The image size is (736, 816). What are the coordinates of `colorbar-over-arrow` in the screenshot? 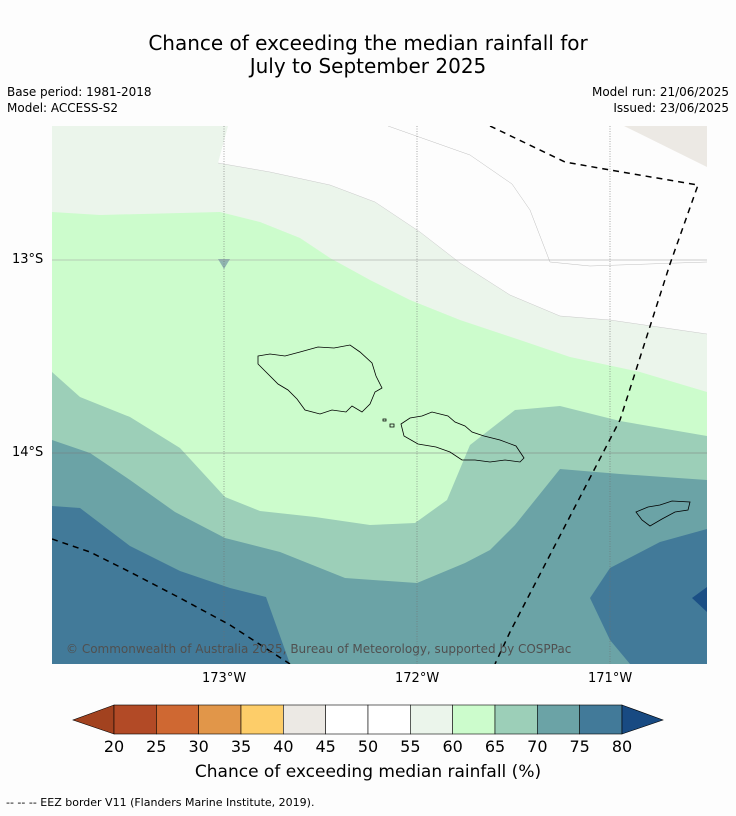 It's located at (642, 719).